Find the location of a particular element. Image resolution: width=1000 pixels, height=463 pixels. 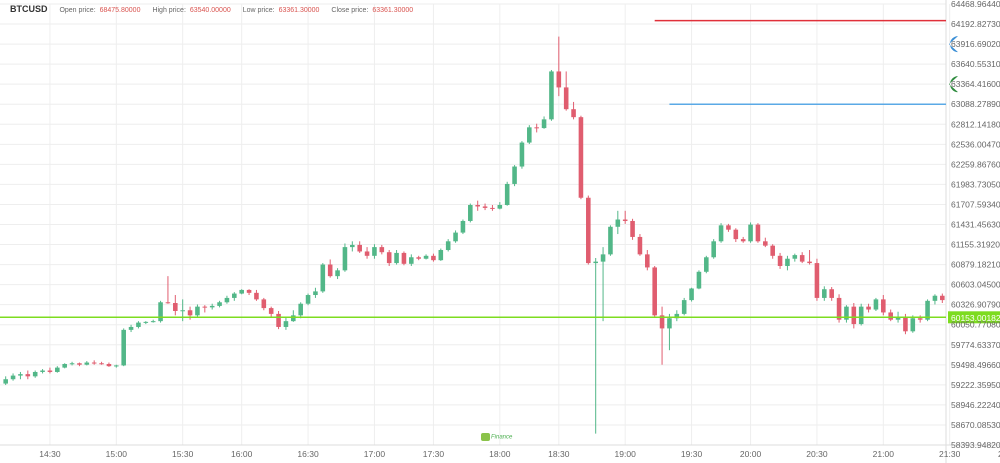

y-tick-label: 63640.55310 is located at coordinates (975, 64).